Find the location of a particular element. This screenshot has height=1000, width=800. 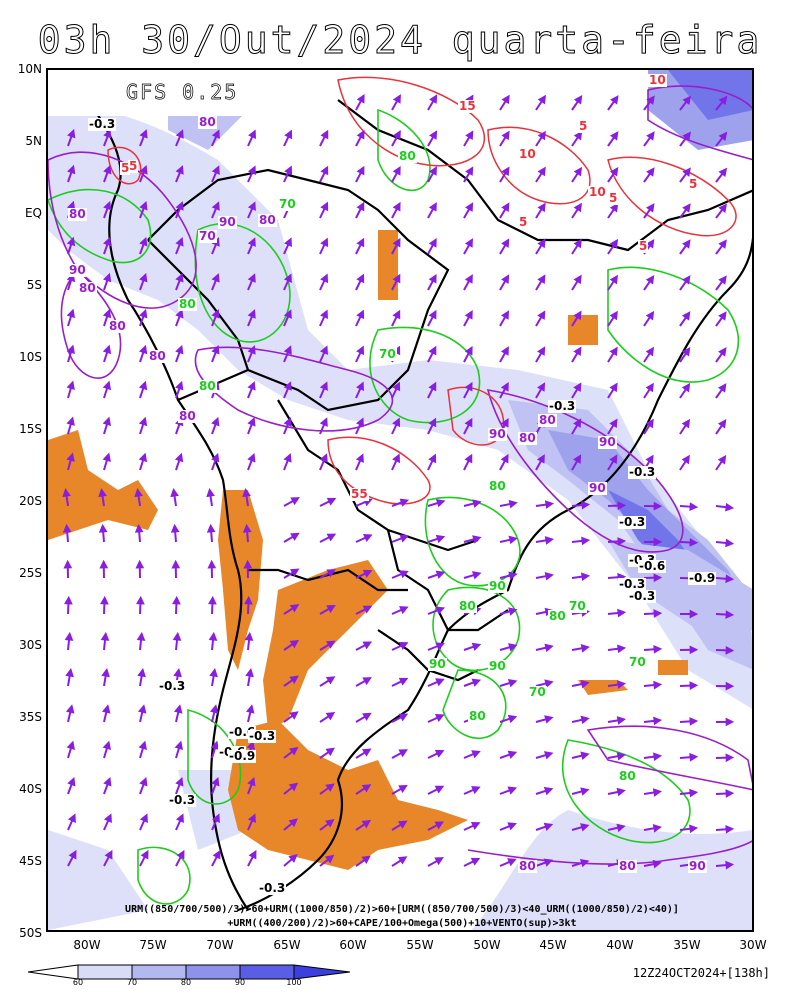

lat-label: 25S is located at coordinates (30, 573).